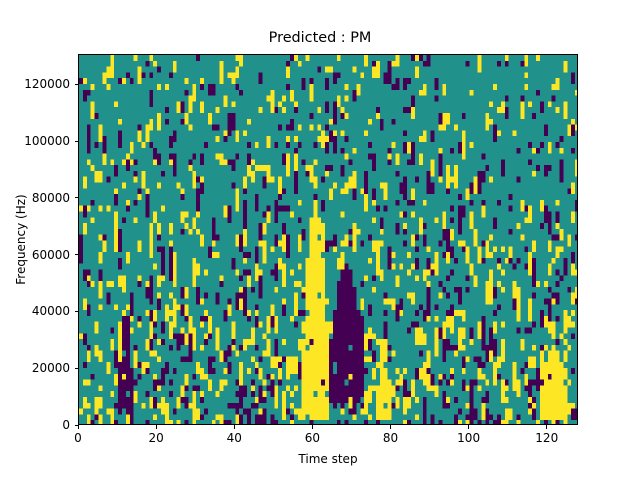  What do you see at coordinates (50, 254) in the screenshot?
I see `y-tick-label: 60000` at bounding box center [50, 254].